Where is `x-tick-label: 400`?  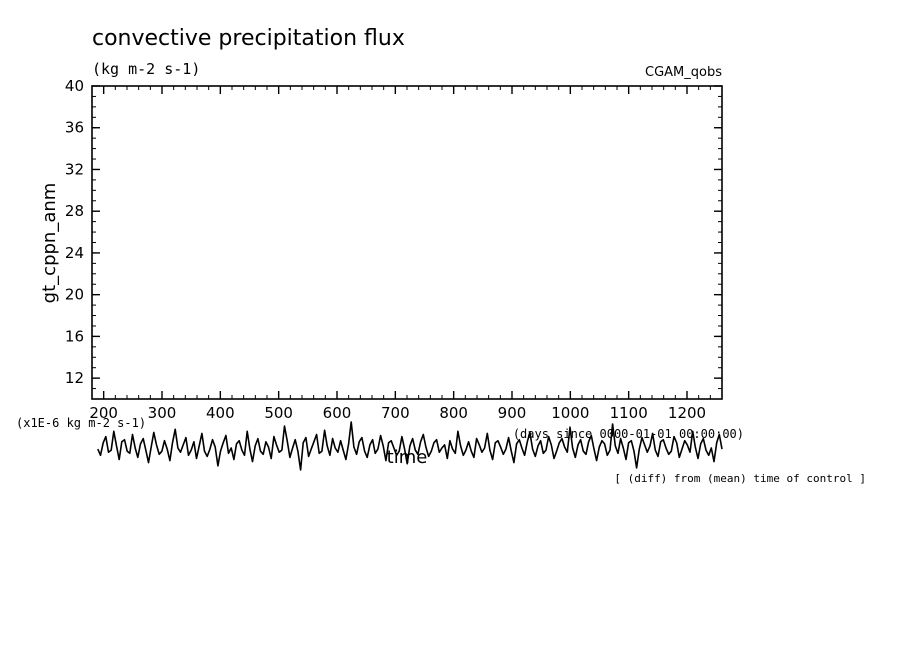
x-tick-label: 400 is located at coordinates (220, 413).